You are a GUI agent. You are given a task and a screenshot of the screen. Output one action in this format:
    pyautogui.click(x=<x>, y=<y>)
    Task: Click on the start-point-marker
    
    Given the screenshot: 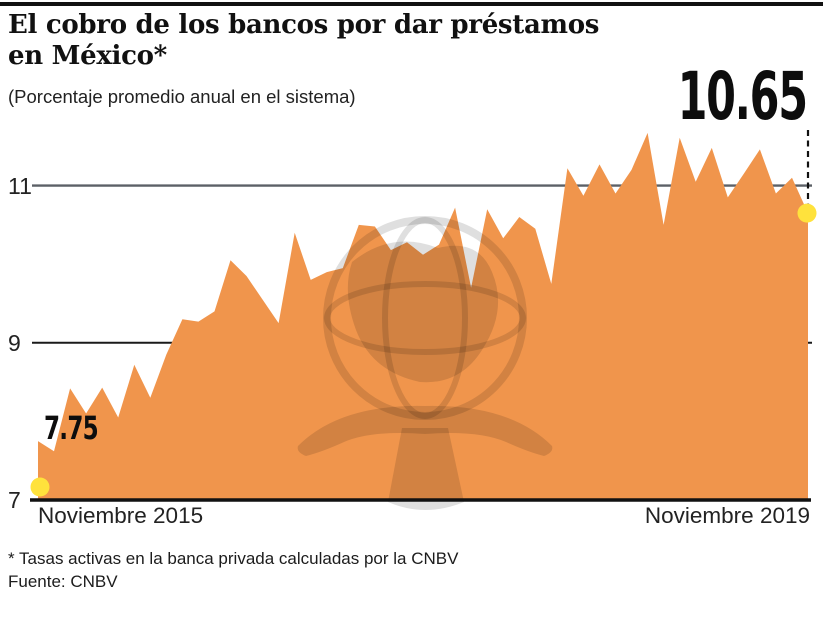 What is the action you would take?
    pyautogui.click(x=40, y=487)
    